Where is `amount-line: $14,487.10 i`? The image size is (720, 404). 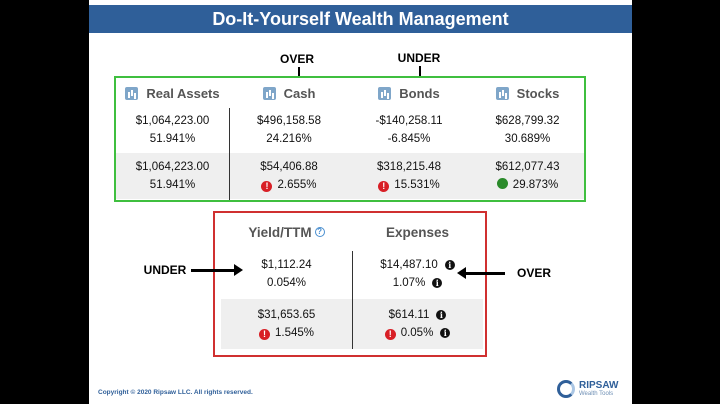
amount-line: $14,487.10 i is located at coordinates (417, 265).